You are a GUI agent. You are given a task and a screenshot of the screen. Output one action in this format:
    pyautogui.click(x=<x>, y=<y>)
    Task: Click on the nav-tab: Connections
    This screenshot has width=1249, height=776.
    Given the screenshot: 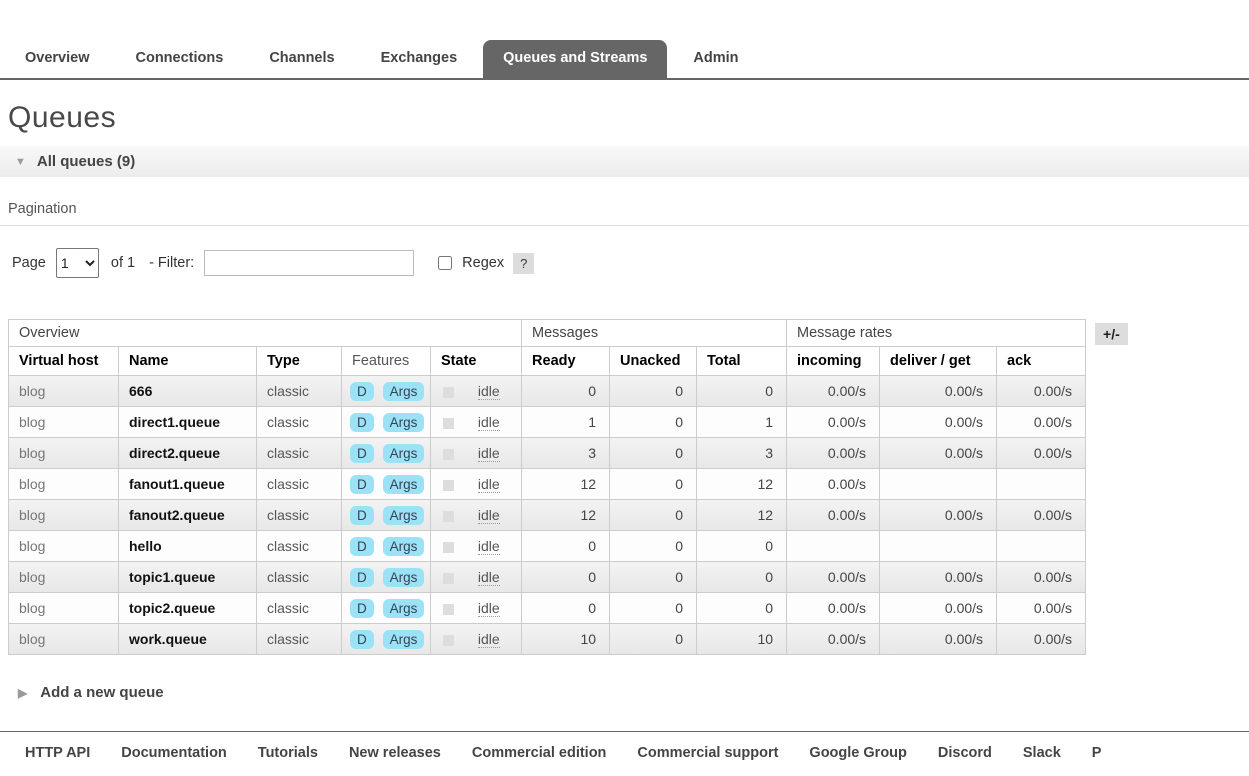 What is the action you would take?
    pyautogui.click(x=179, y=58)
    